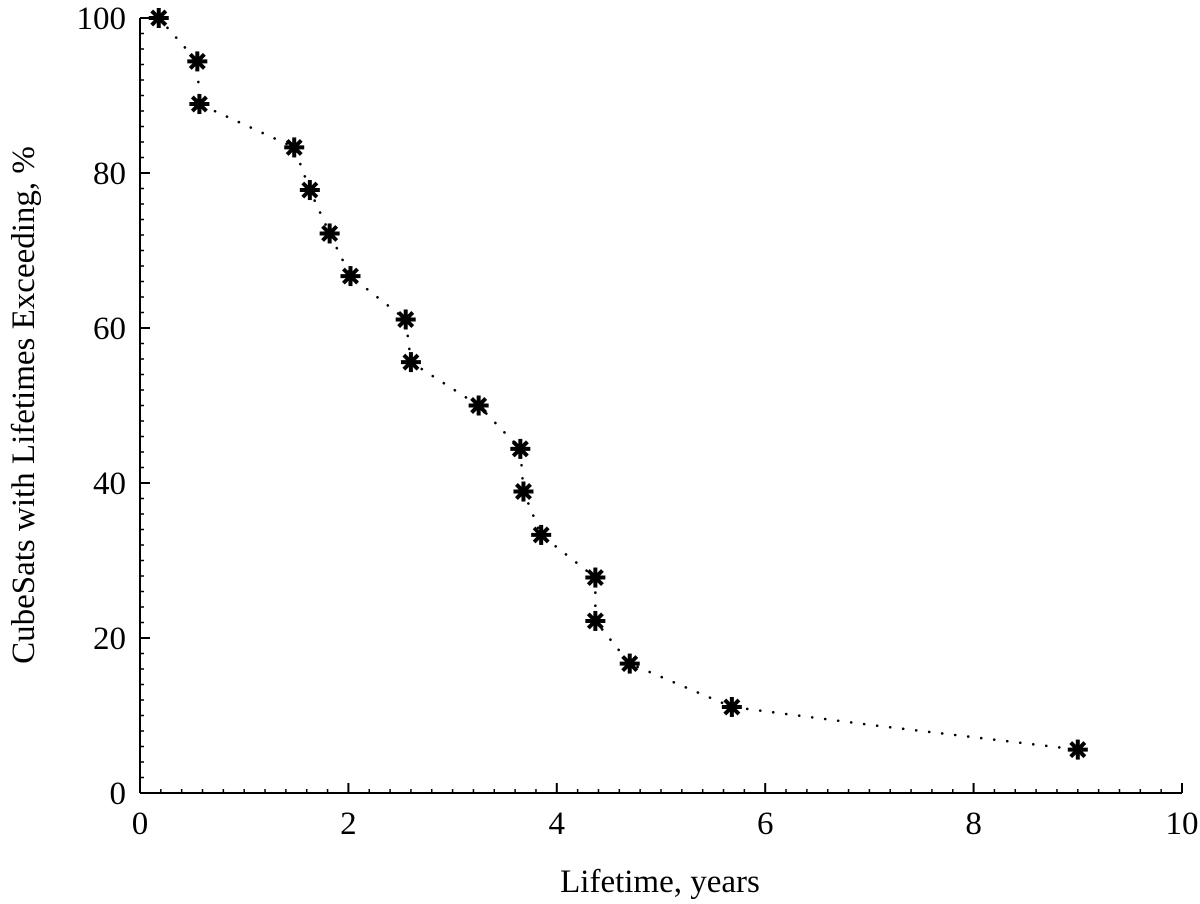 Image resolution: width=1200 pixels, height=904 pixels. What do you see at coordinates (118, 794) in the screenshot?
I see `y-tick-label: 0` at bounding box center [118, 794].